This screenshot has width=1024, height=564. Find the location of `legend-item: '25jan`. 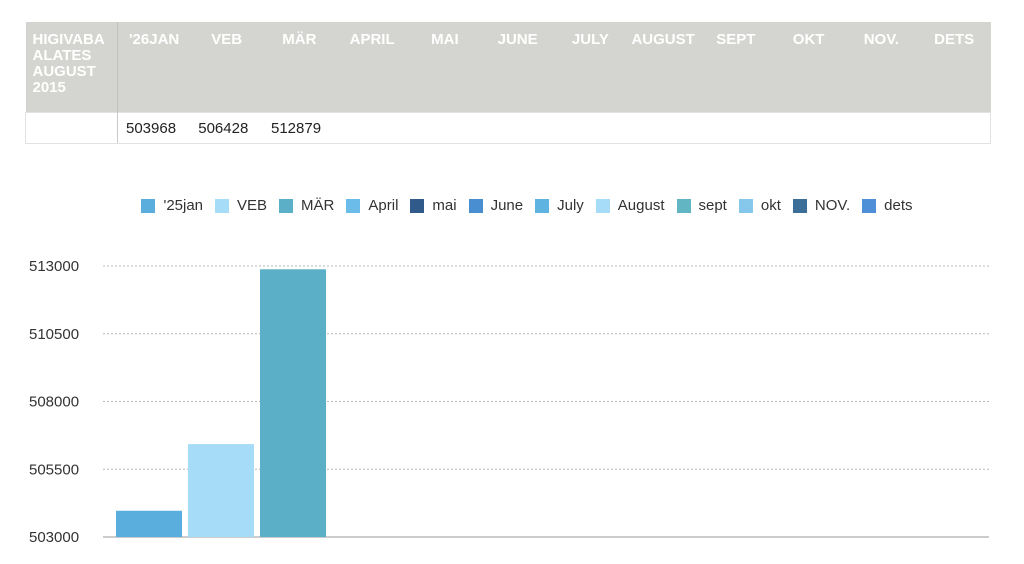

legend-item: '25jan is located at coordinates (172, 205).